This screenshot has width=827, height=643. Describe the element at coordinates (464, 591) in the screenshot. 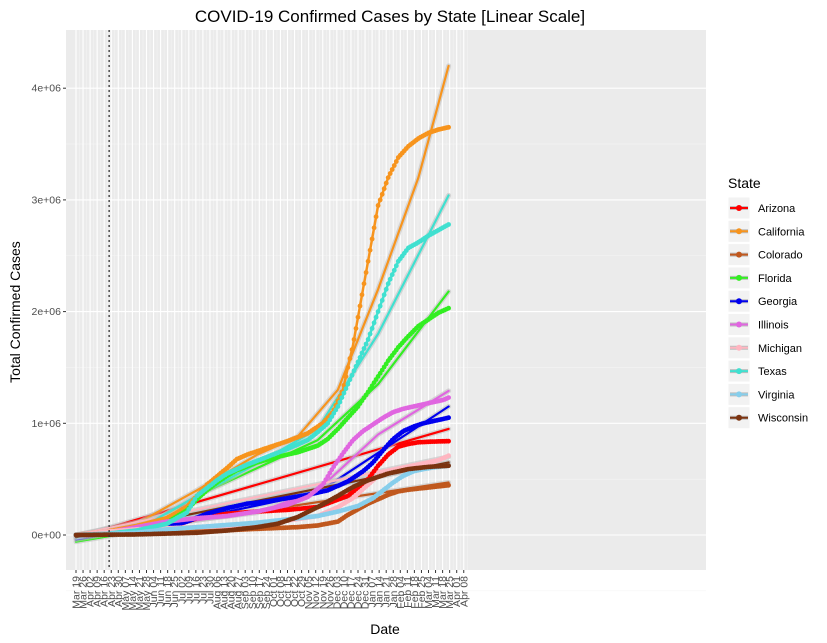

I see `x-tick-label: Apr 08` at that location.